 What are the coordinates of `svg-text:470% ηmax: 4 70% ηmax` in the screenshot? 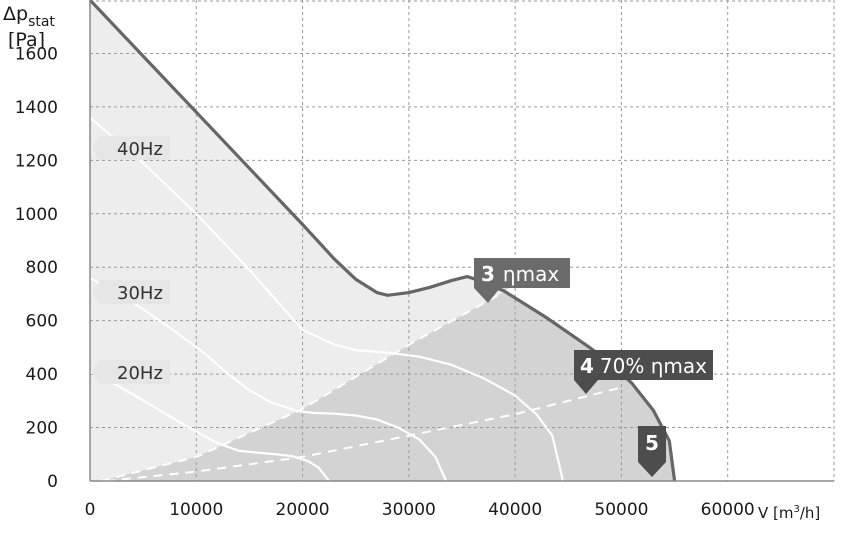 It's located at (643, 366).